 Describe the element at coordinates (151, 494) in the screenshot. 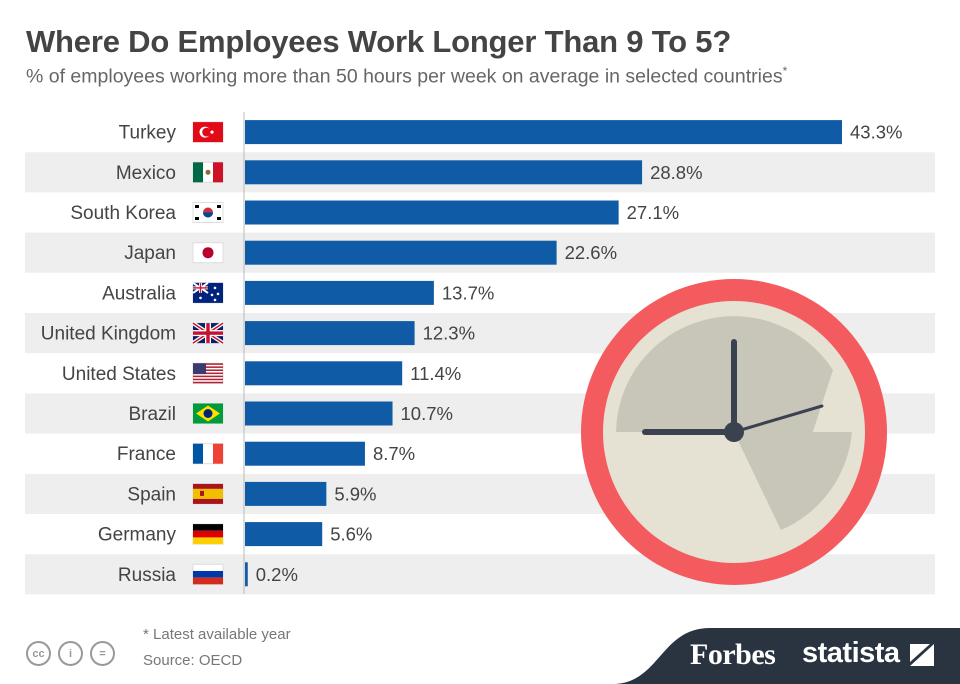

I see `category-label: Spain` at that location.